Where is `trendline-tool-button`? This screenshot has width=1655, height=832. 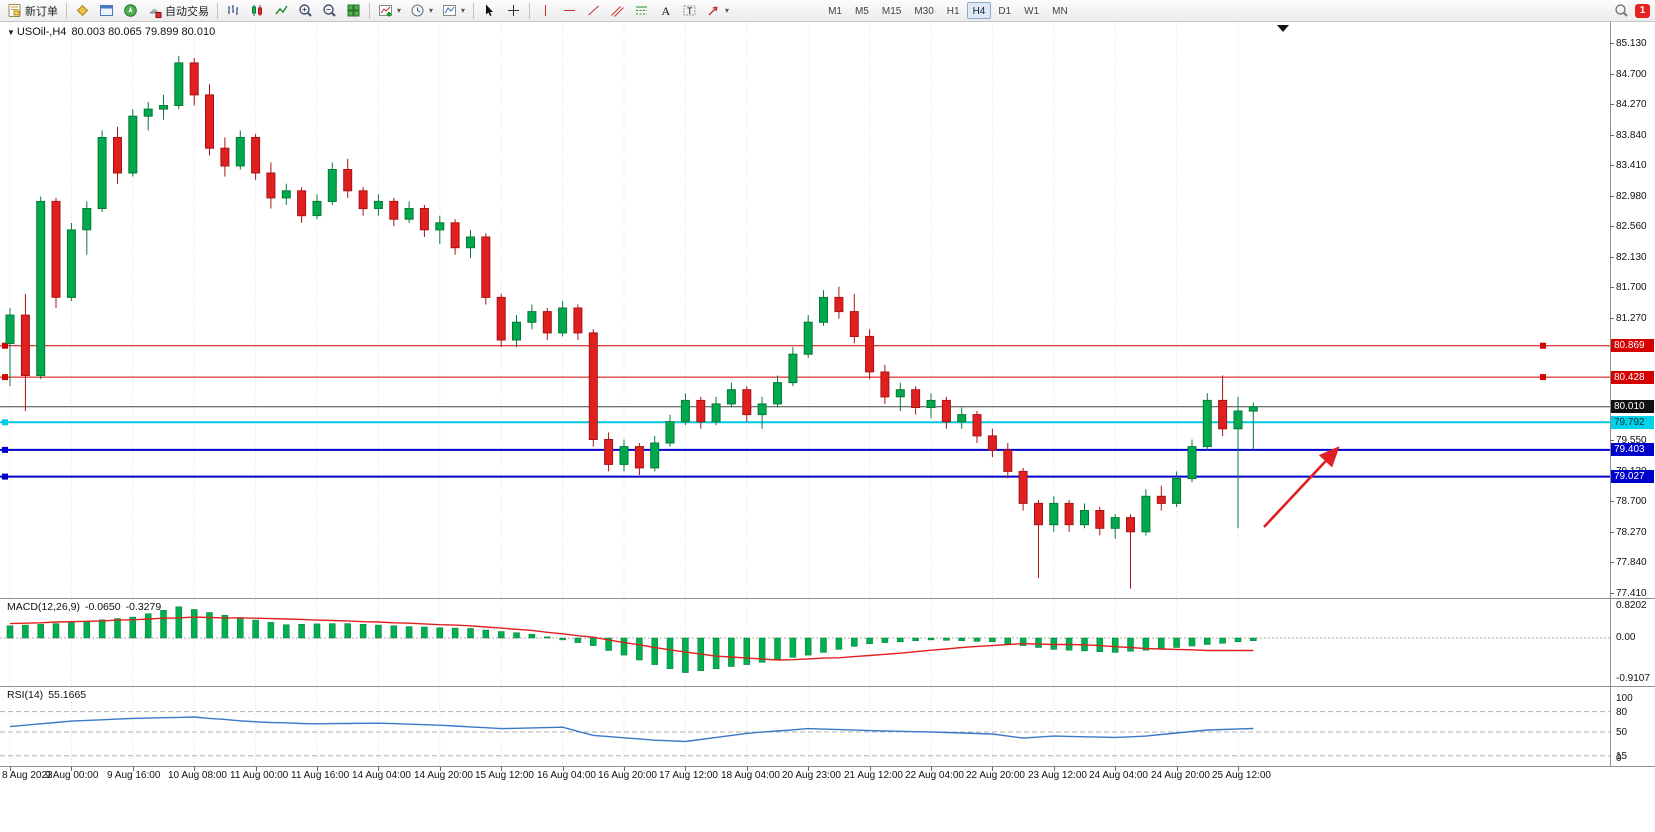 trendline-tool-button is located at coordinates (593, 10).